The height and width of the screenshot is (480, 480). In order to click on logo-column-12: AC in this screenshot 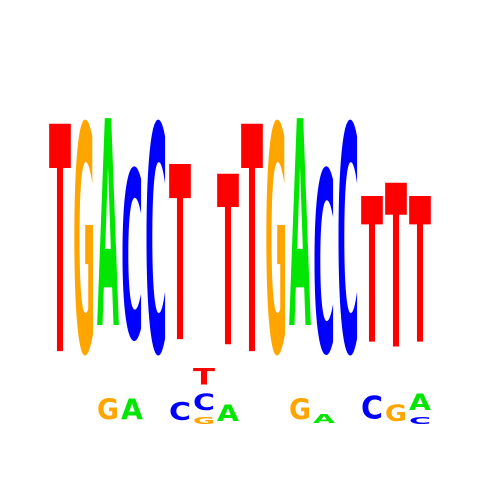, I will do `click(324, 273)`.